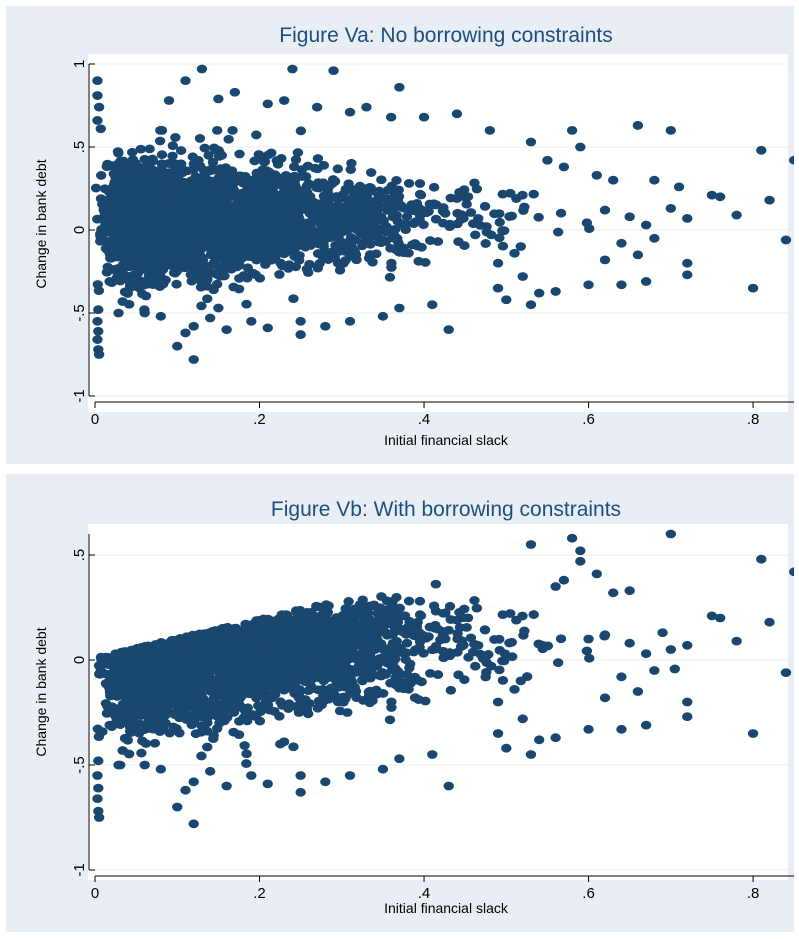  I want to click on y-axis-label: Change in bank debt, so click(41, 223).